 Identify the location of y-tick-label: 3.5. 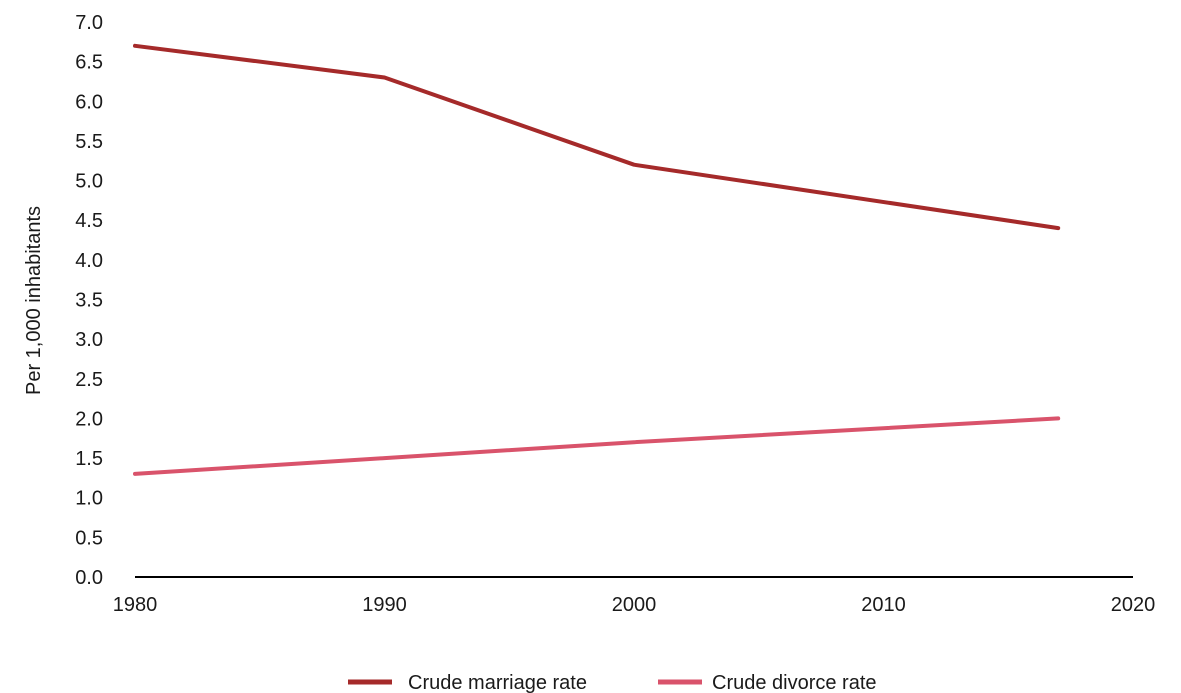
(89, 301).